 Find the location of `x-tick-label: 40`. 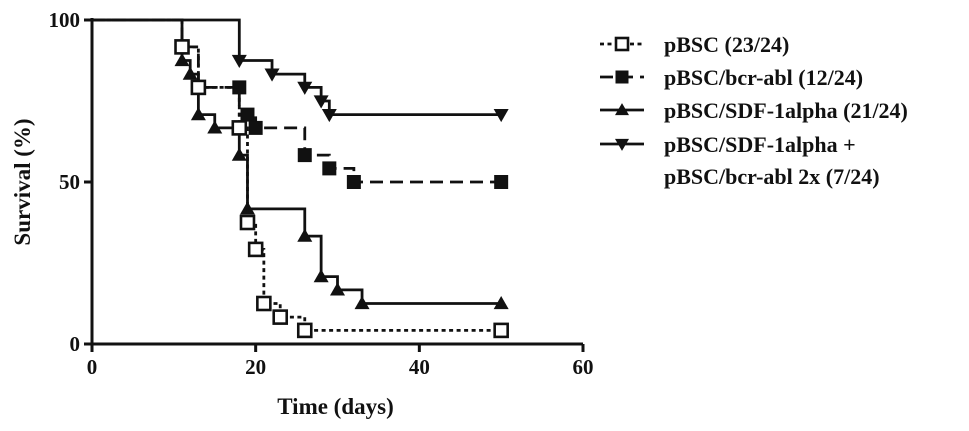

x-tick-label: 40 is located at coordinates (419, 367).